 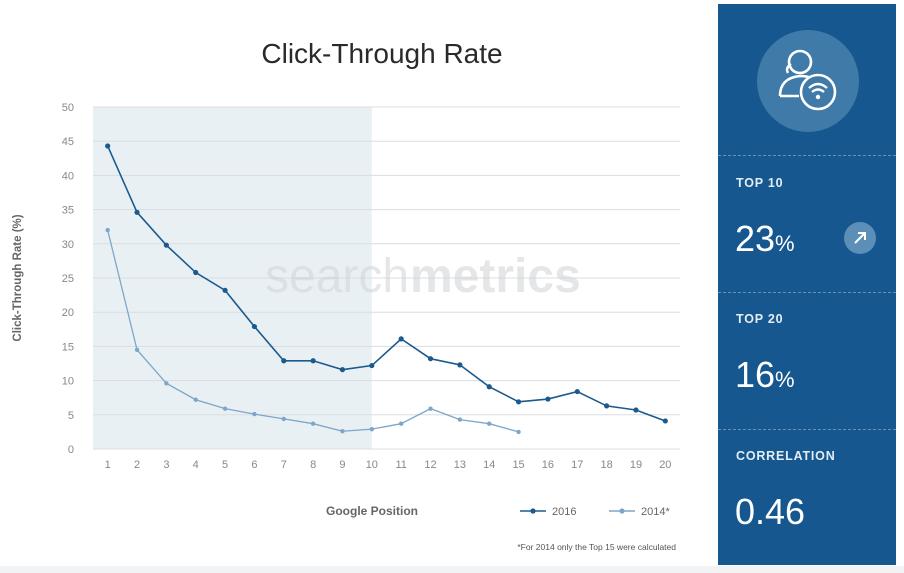 What do you see at coordinates (760, 319) in the screenshot?
I see `stat-label: TOP 20` at bounding box center [760, 319].